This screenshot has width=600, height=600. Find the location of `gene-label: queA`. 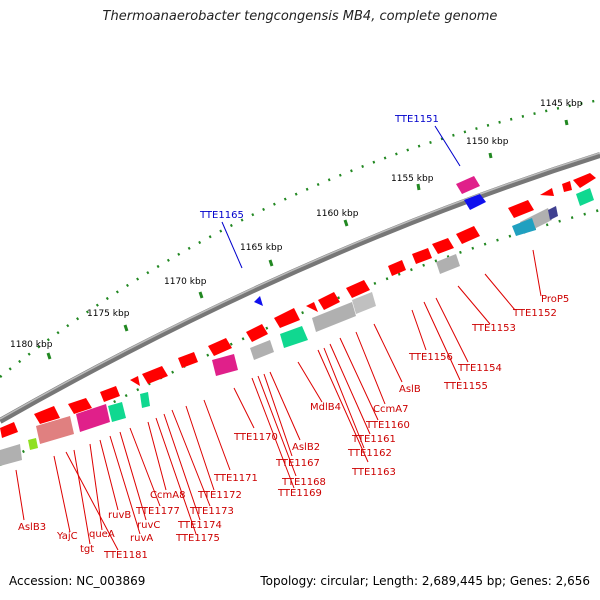

gene-label: queA is located at coordinates (102, 534).